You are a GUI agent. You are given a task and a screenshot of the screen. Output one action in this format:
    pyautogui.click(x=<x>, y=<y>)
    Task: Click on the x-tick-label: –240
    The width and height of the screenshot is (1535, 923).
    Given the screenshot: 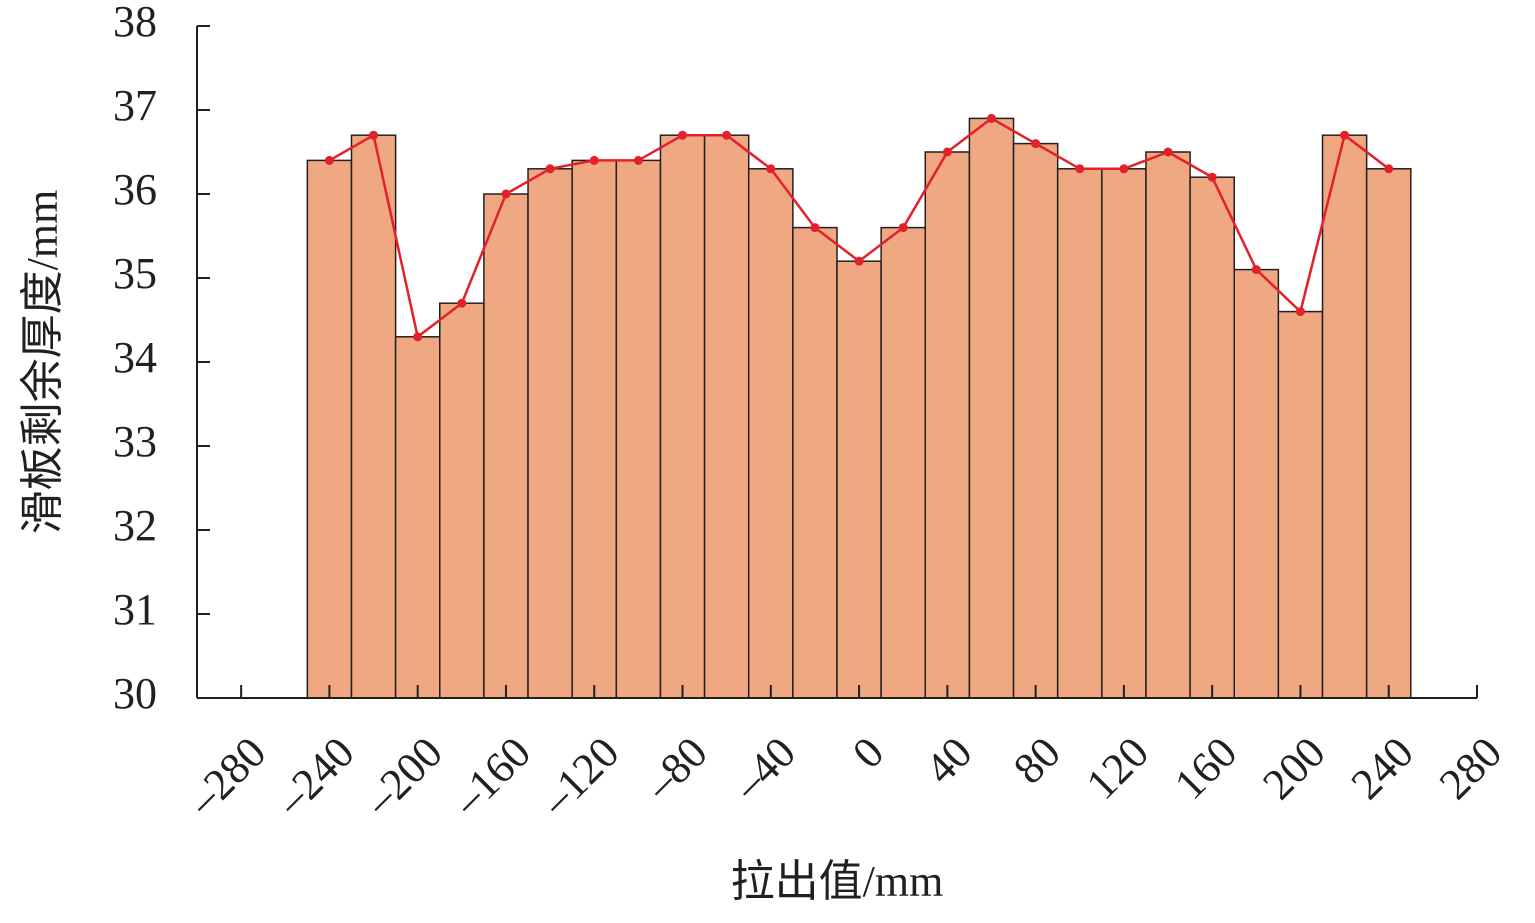 What is the action you would take?
    pyautogui.click(x=315, y=777)
    